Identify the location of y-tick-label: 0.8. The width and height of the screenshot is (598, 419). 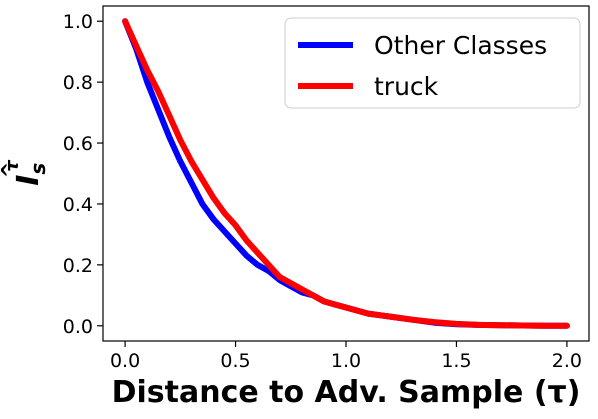
(78, 83).